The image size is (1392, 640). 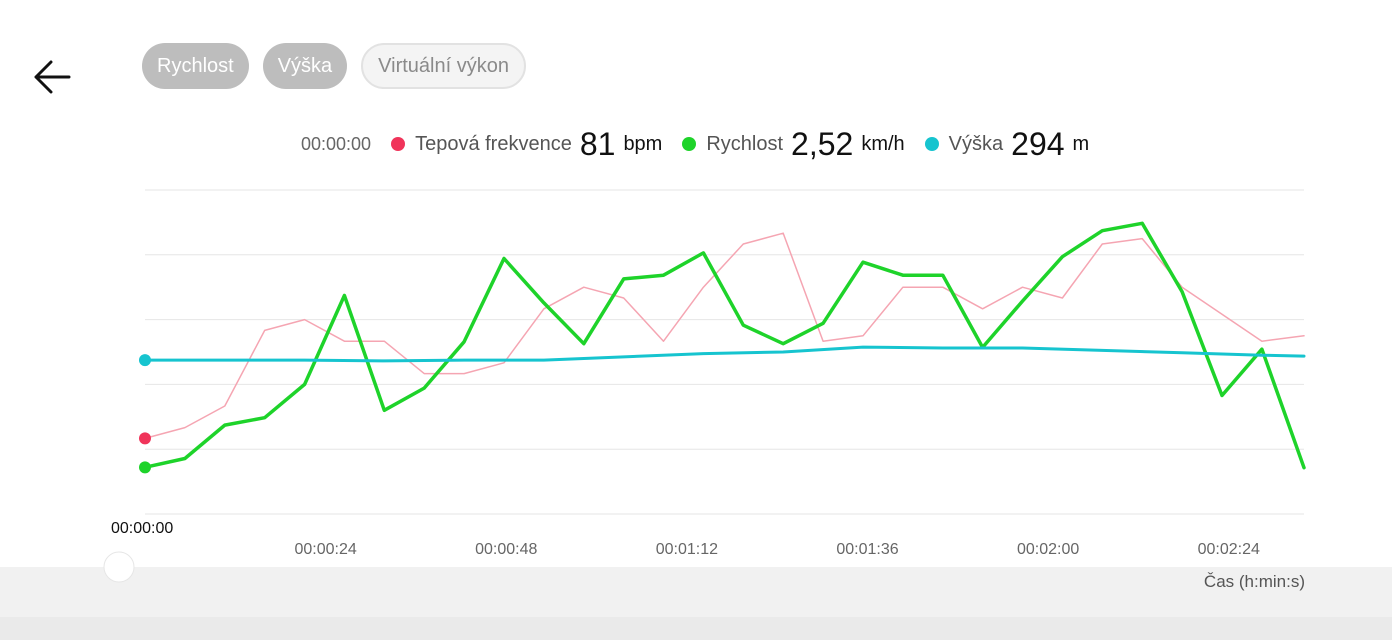 What do you see at coordinates (696, 592) in the screenshot?
I see `timeline-band` at bounding box center [696, 592].